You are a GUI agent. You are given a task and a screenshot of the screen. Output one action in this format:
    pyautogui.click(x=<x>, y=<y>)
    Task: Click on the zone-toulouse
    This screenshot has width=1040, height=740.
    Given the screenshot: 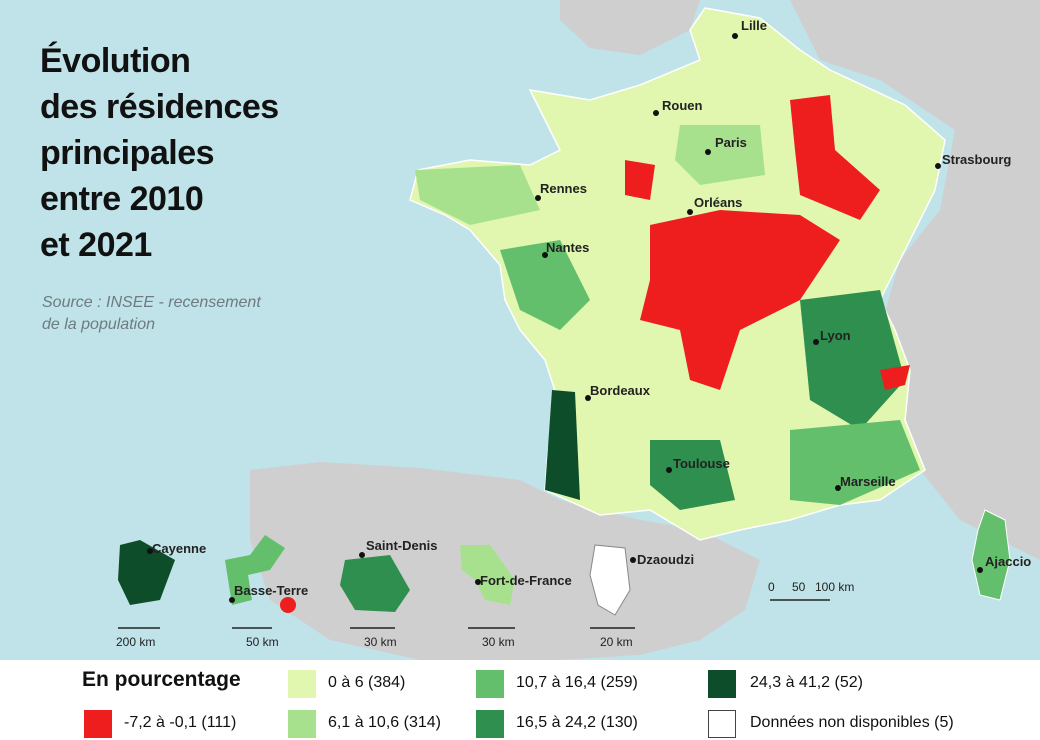 What is the action you would take?
    pyautogui.click(x=692, y=475)
    